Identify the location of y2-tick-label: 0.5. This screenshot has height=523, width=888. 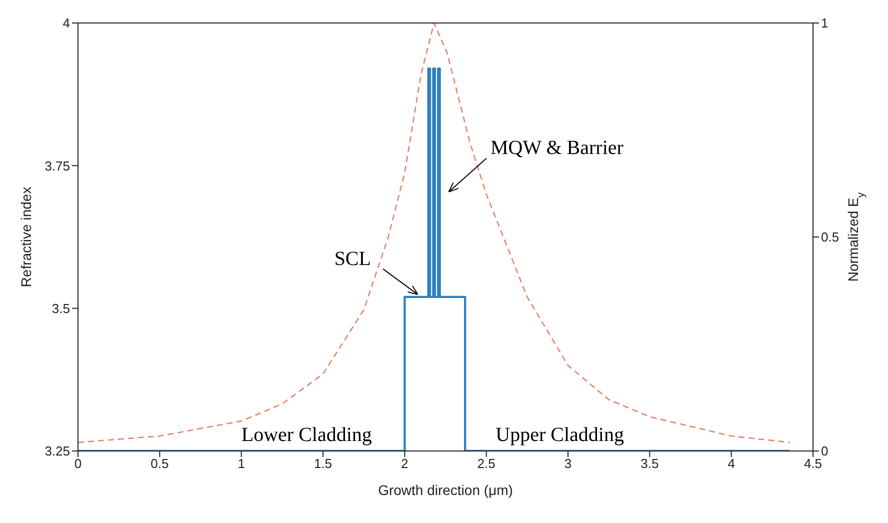
(830, 237).